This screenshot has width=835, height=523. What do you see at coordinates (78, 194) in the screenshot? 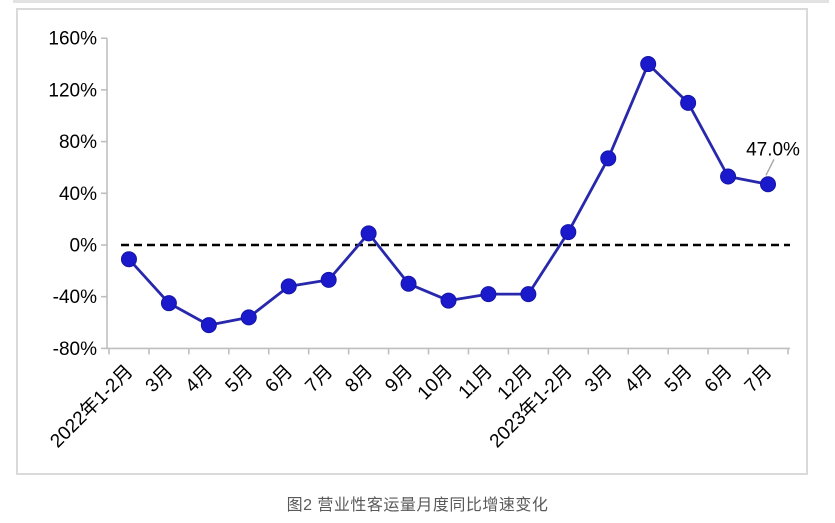
I see `y-axis-tick-label: 40%` at bounding box center [78, 194].